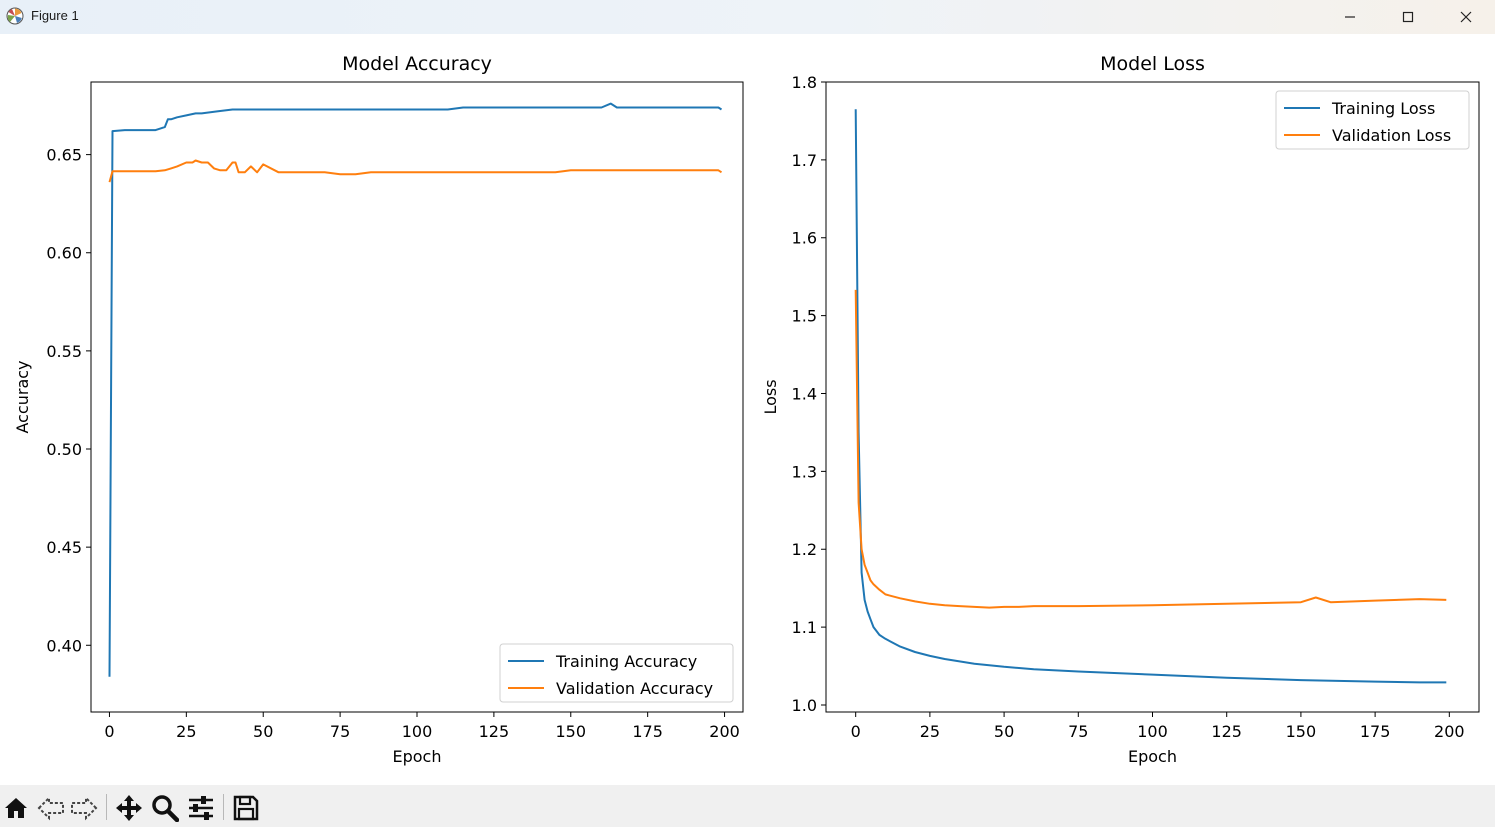 Image resolution: width=1495 pixels, height=827 pixels. I want to click on legend-label: Training Loss, so click(1383, 108).